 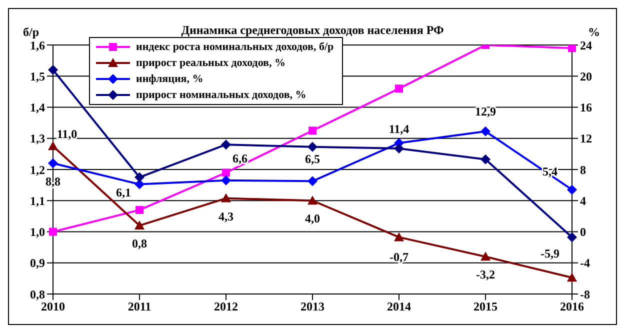 I want to click on y-tick-label: 1,4, so click(x=37, y=107).